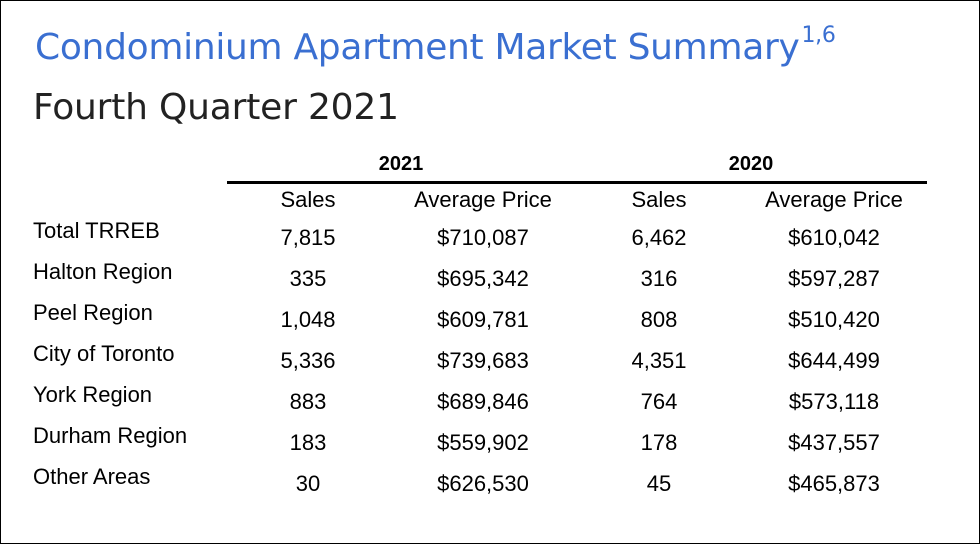 This screenshot has height=544, width=980. I want to click on cell-sales-2021: 183, so click(308, 442).